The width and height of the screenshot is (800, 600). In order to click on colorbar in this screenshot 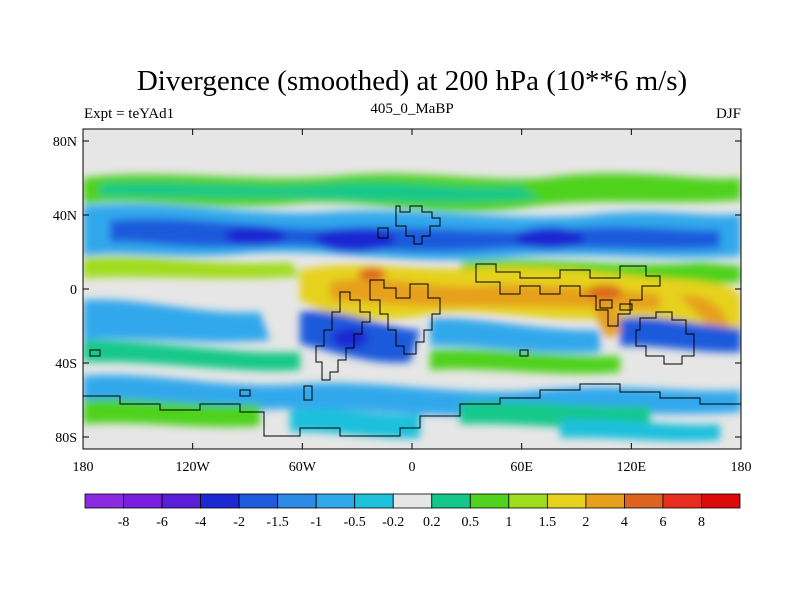, I will do `click(412, 501)`.